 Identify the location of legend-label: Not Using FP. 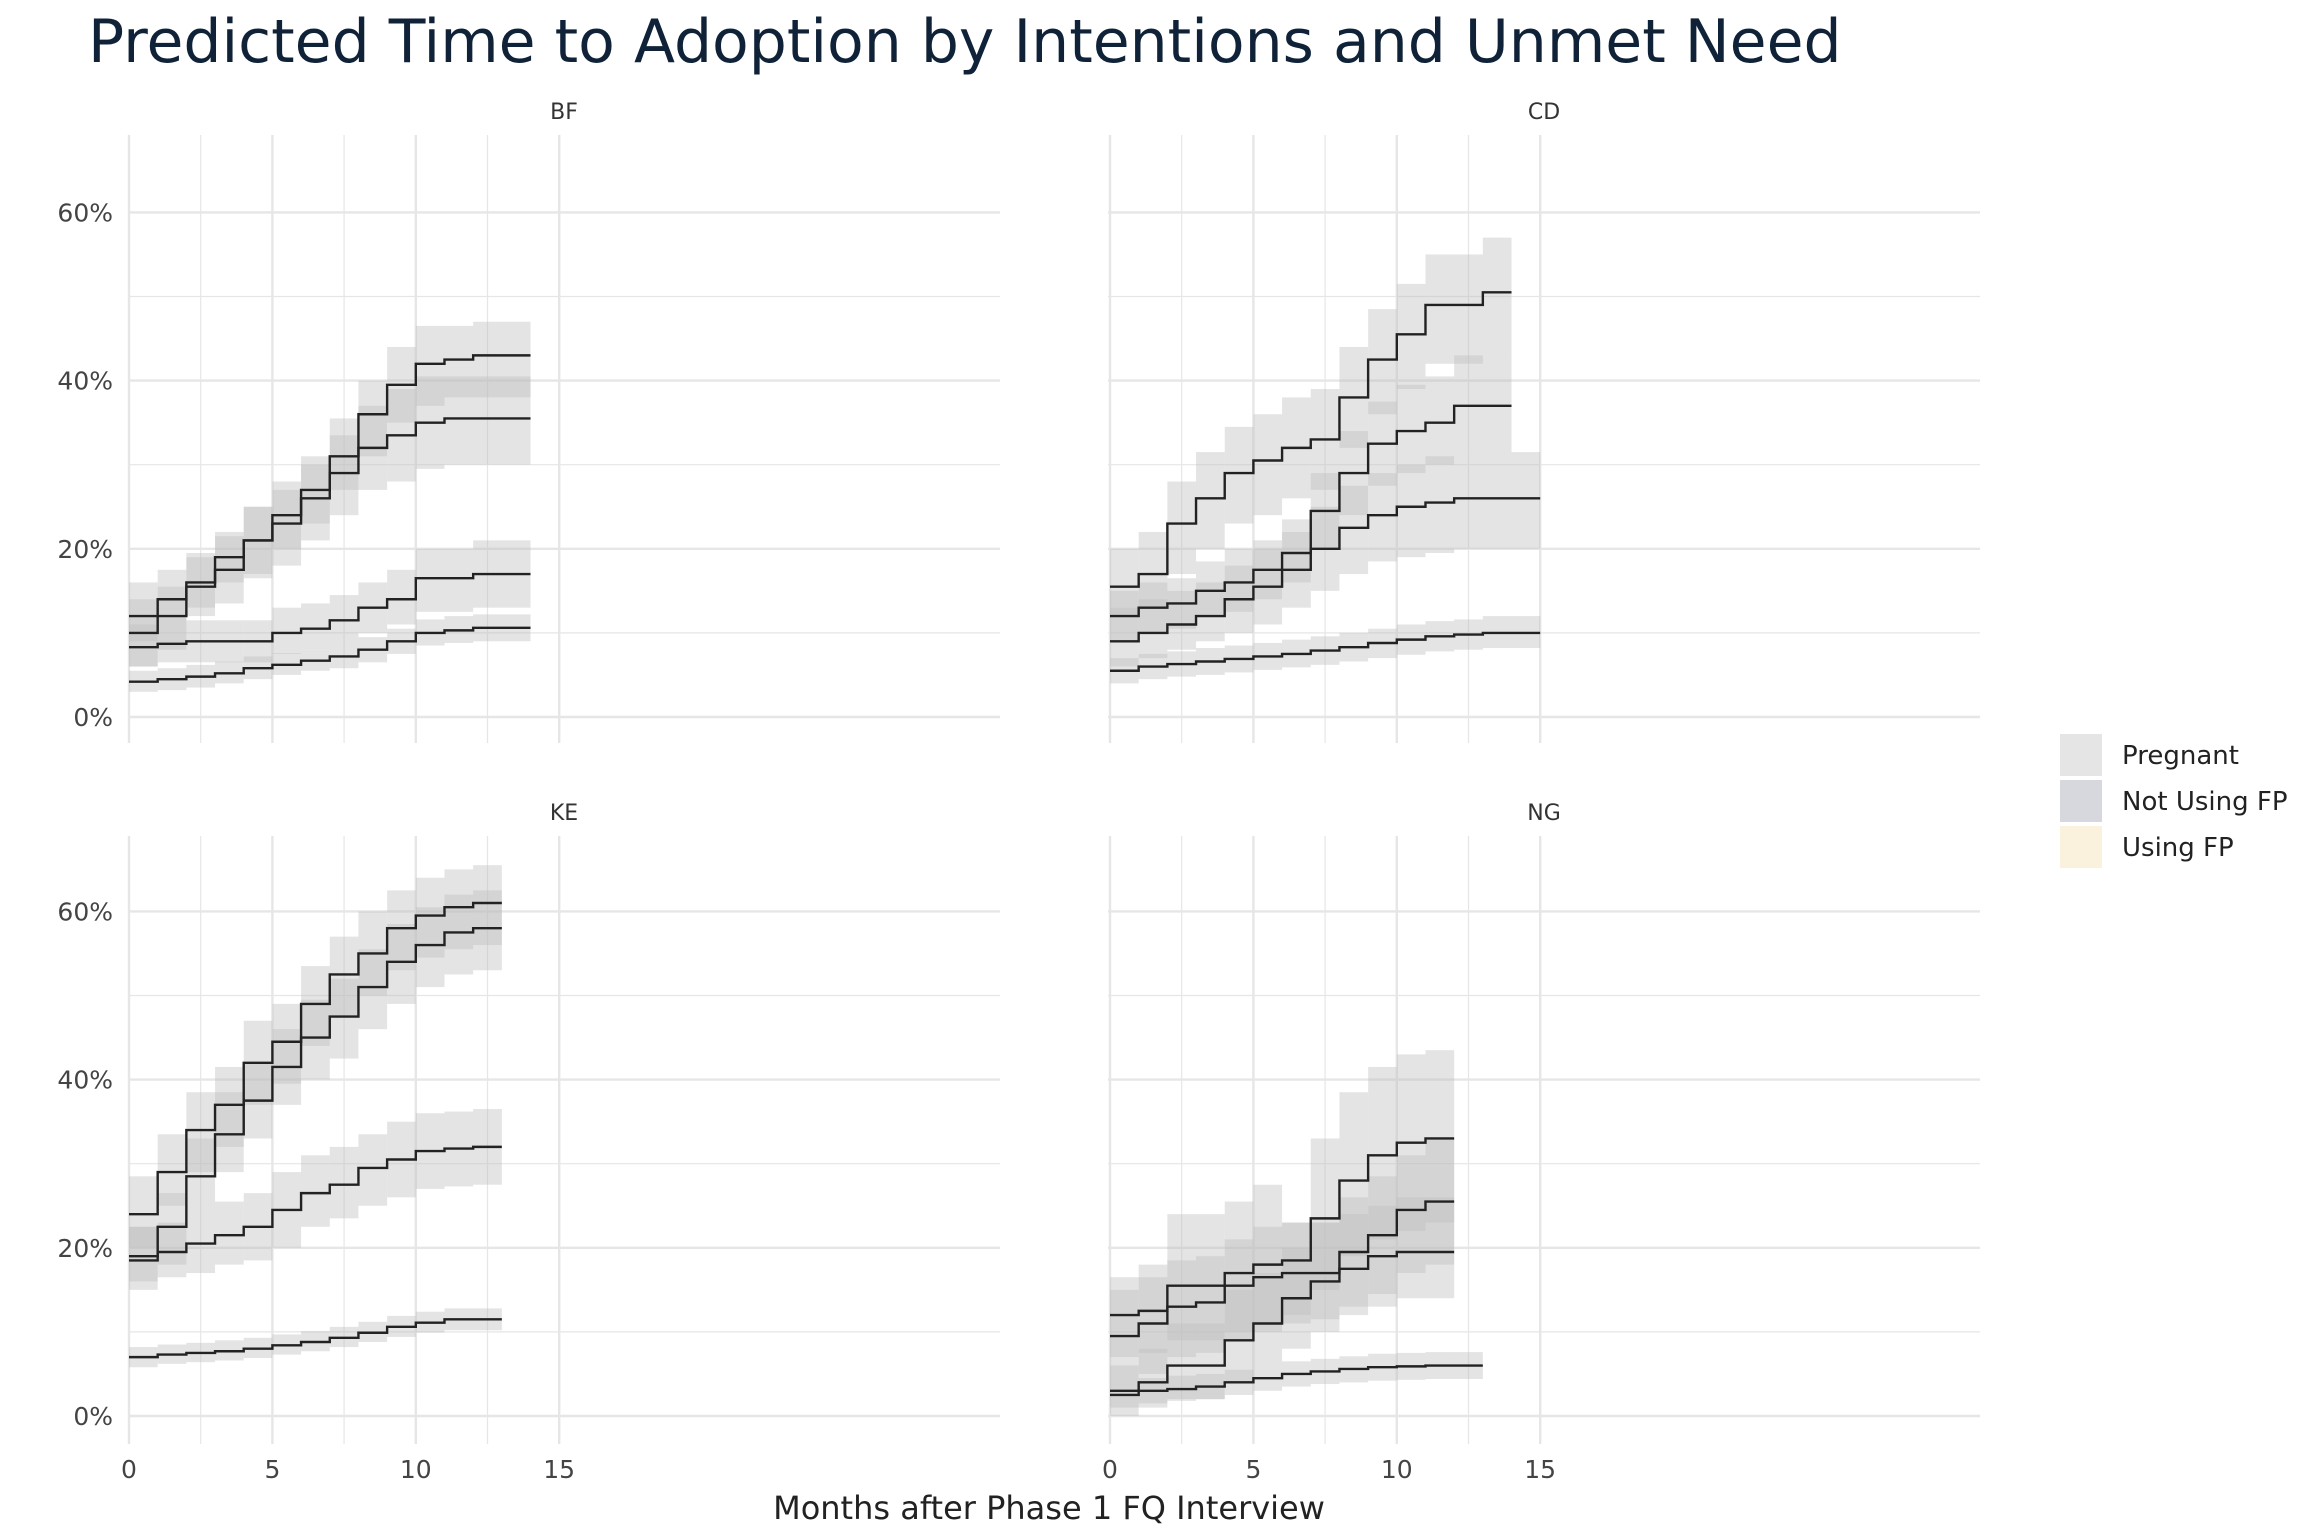
(2205, 802).